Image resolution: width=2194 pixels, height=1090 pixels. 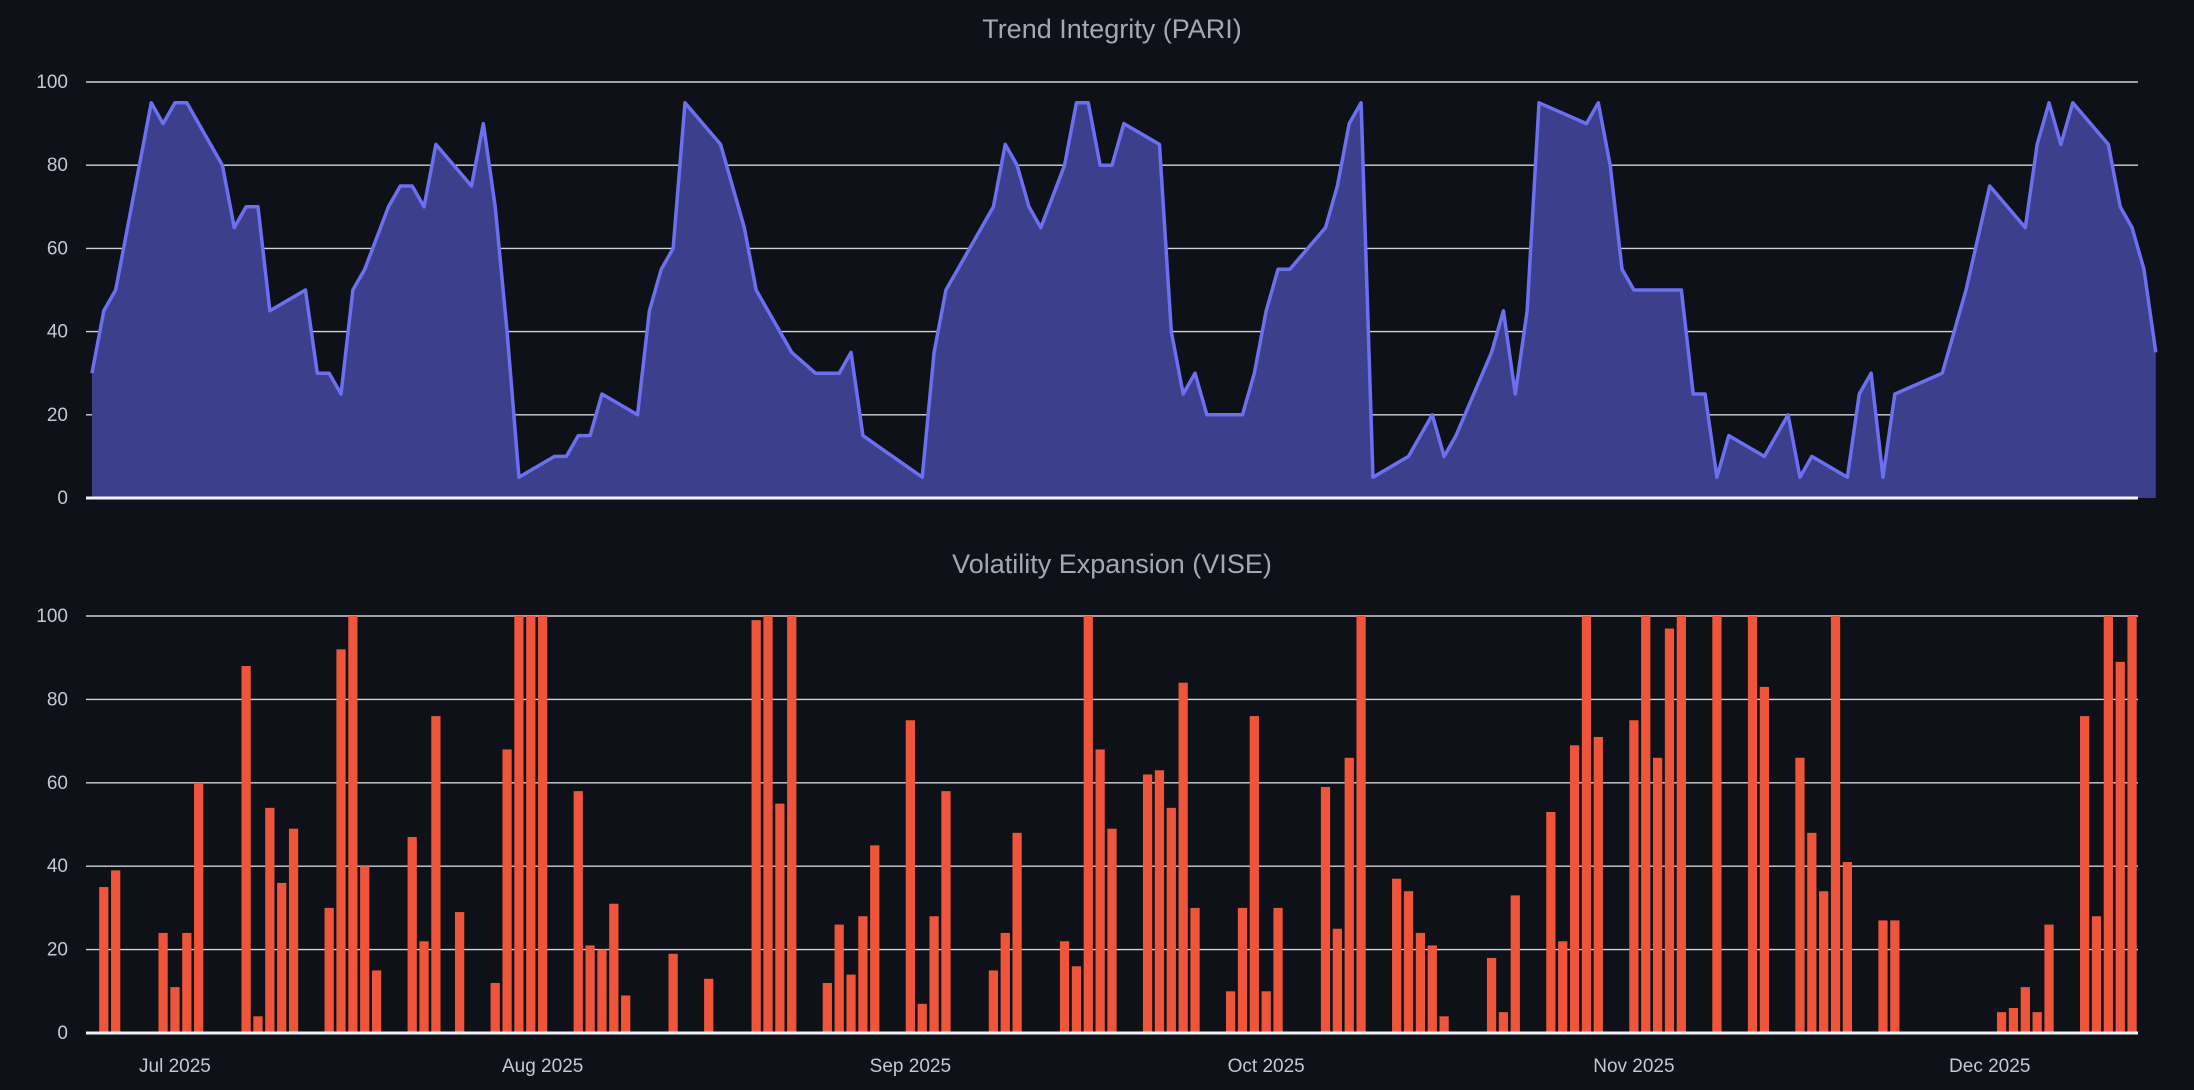 What do you see at coordinates (910, 1066) in the screenshot?
I see `x-tick-label: Sep 2025` at bounding box center [910, 1066].